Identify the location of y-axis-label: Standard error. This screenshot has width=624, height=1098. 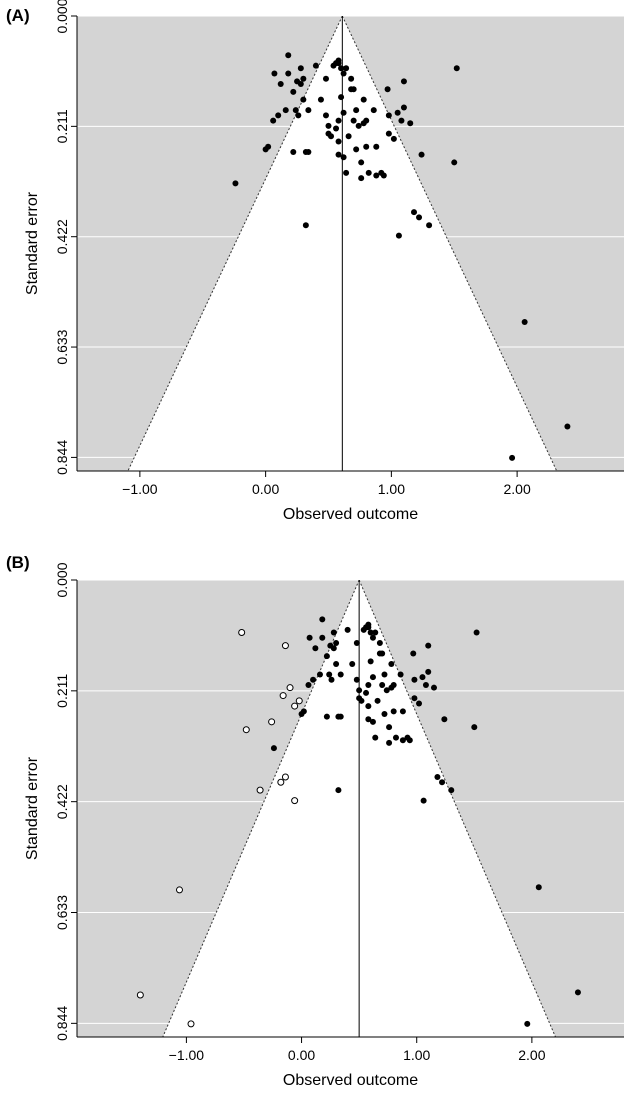
(32, 243).